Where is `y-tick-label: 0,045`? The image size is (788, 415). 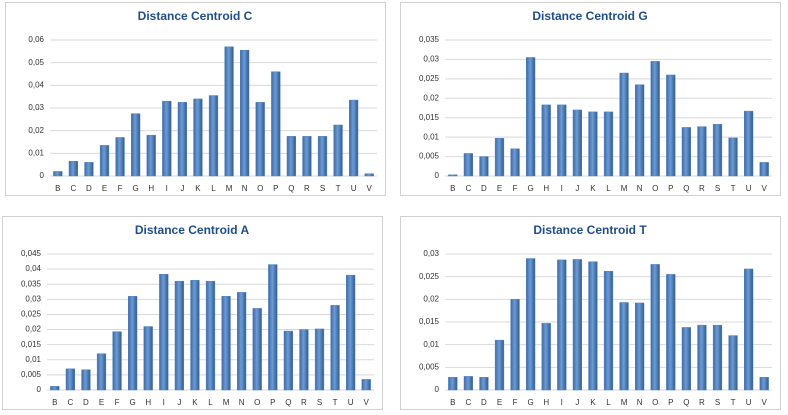
y-tick-label: 0,045 is located at coordinates (31, 253).